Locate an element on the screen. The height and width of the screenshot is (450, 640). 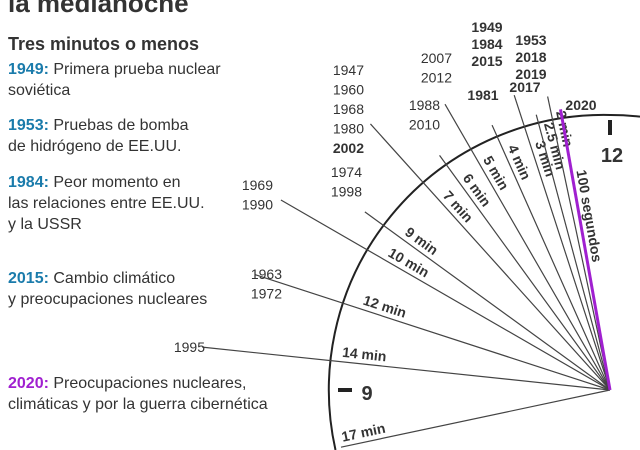
note-text: Preocupaciones nucleares, is located at coordinates (149, 383).